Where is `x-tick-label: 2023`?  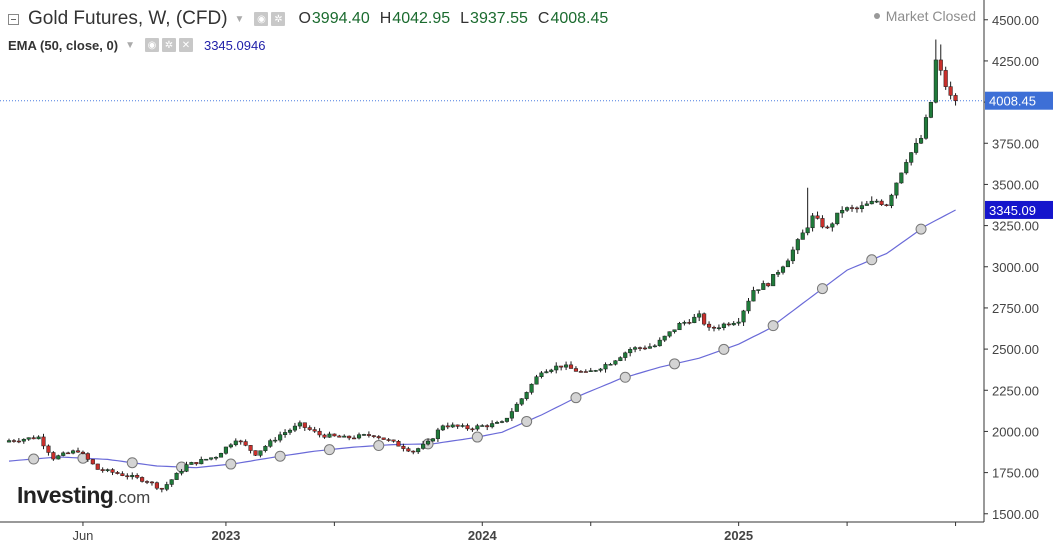 x-tick-label: 2023 is located at coordinates (225, 535).